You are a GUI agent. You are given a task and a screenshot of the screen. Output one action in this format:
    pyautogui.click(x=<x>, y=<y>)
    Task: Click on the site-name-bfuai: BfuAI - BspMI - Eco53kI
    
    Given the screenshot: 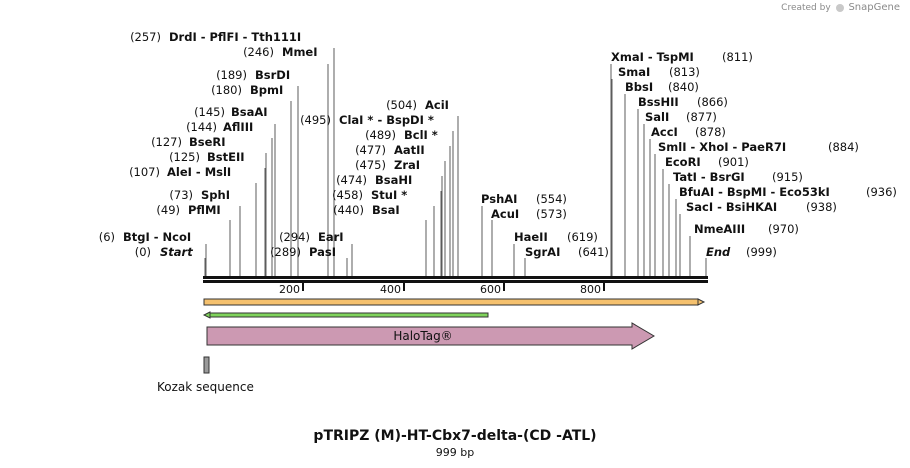 What is the action you would take?
    pyautogui.click(x=754, y=192)
    